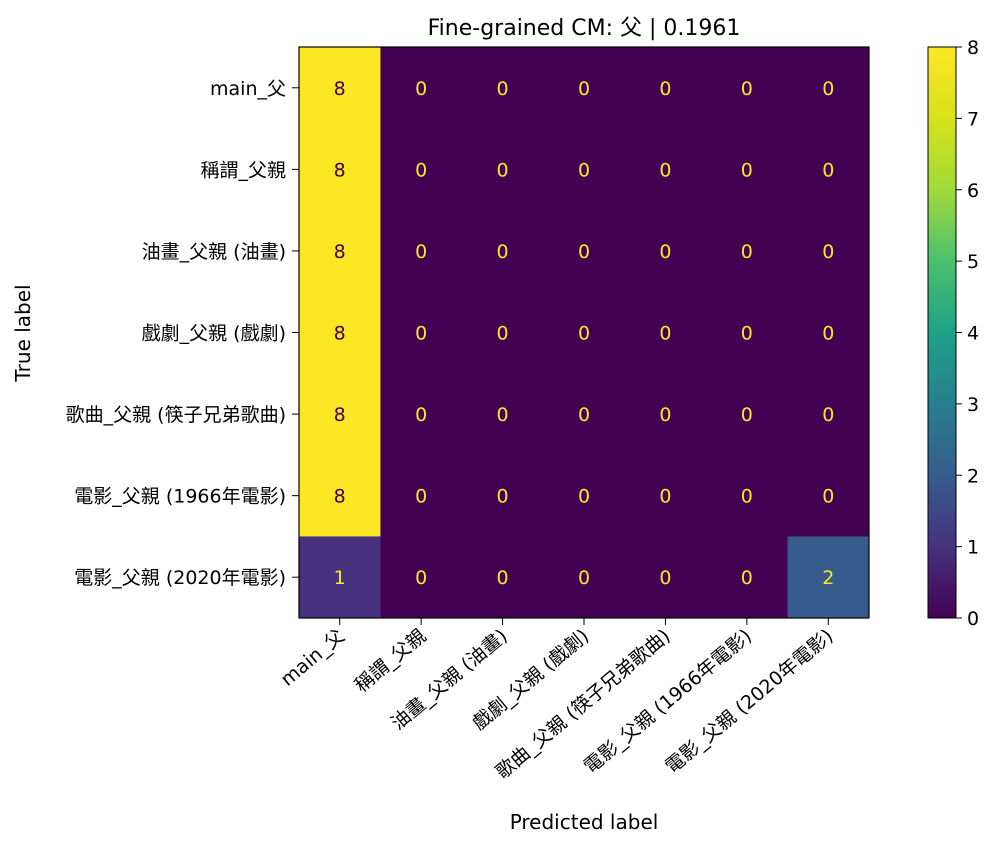 Image resolution: width=996 pixels, height=848 pixels. Describe the element at coordinates (973, 548) in the screenshot. I see `colorbar-tick-label: 1` at that location.